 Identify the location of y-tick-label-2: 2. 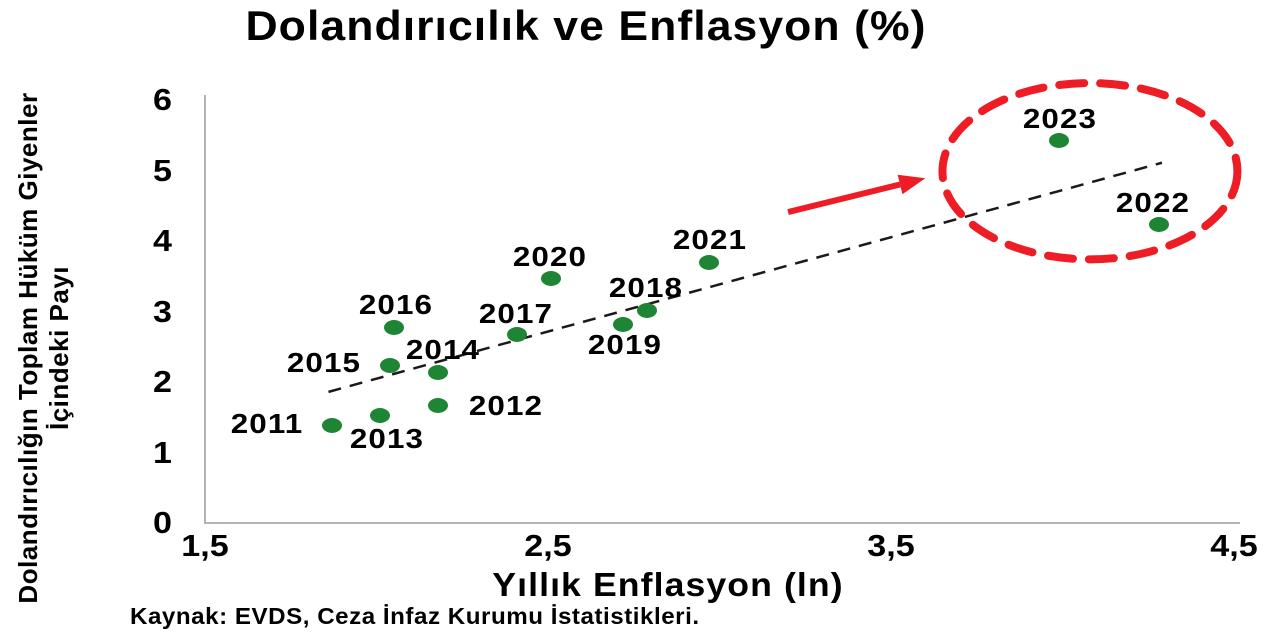
(162, 381).